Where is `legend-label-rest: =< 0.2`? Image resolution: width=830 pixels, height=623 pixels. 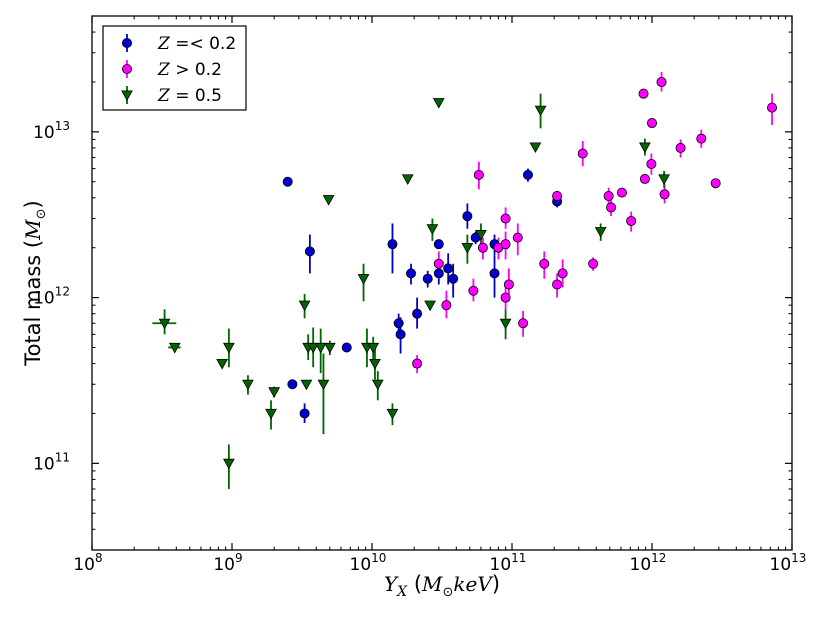 legend-label-rest: =< 0.2 is located at coordinates (203, 44).